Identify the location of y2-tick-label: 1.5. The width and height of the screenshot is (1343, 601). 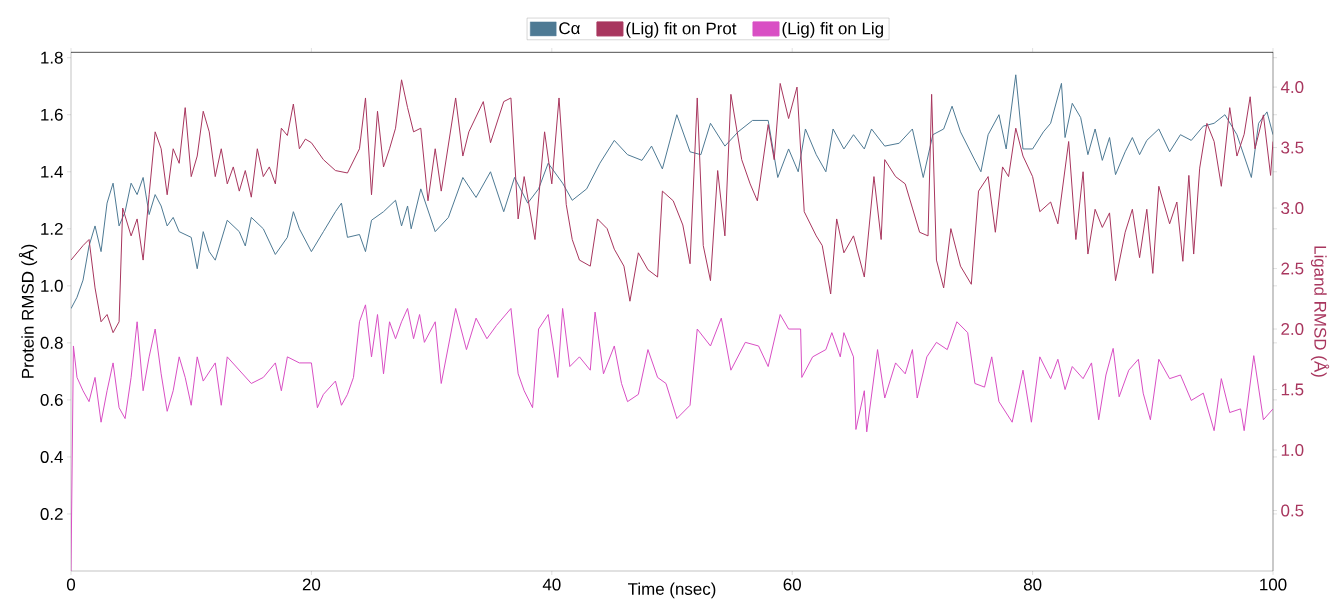
(1292, 389).